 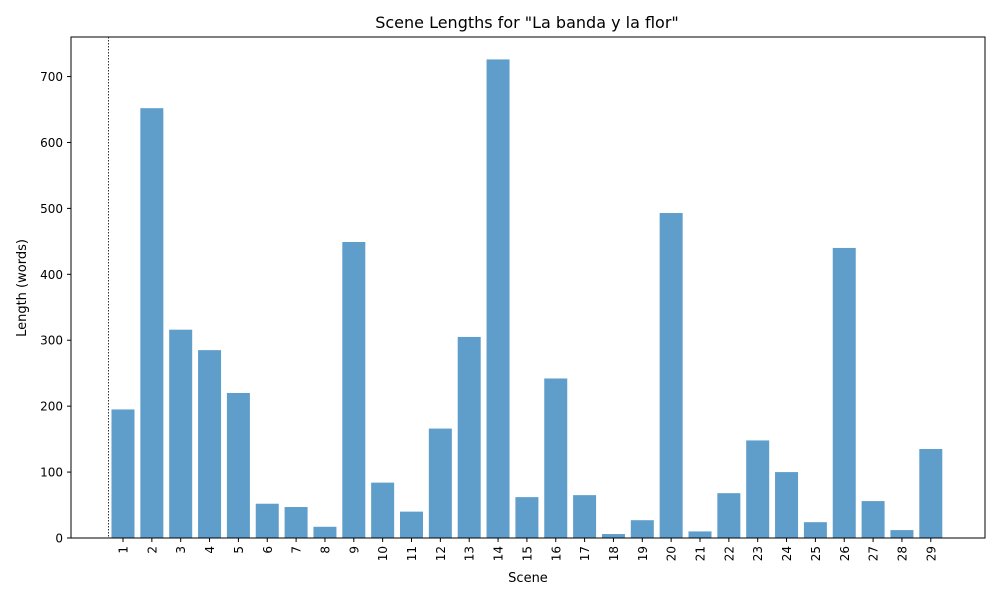 What do you see at coordinates (758, 553) in the screenshot?
I see `x-tick-label: 23` at bounding box center [758, 553].